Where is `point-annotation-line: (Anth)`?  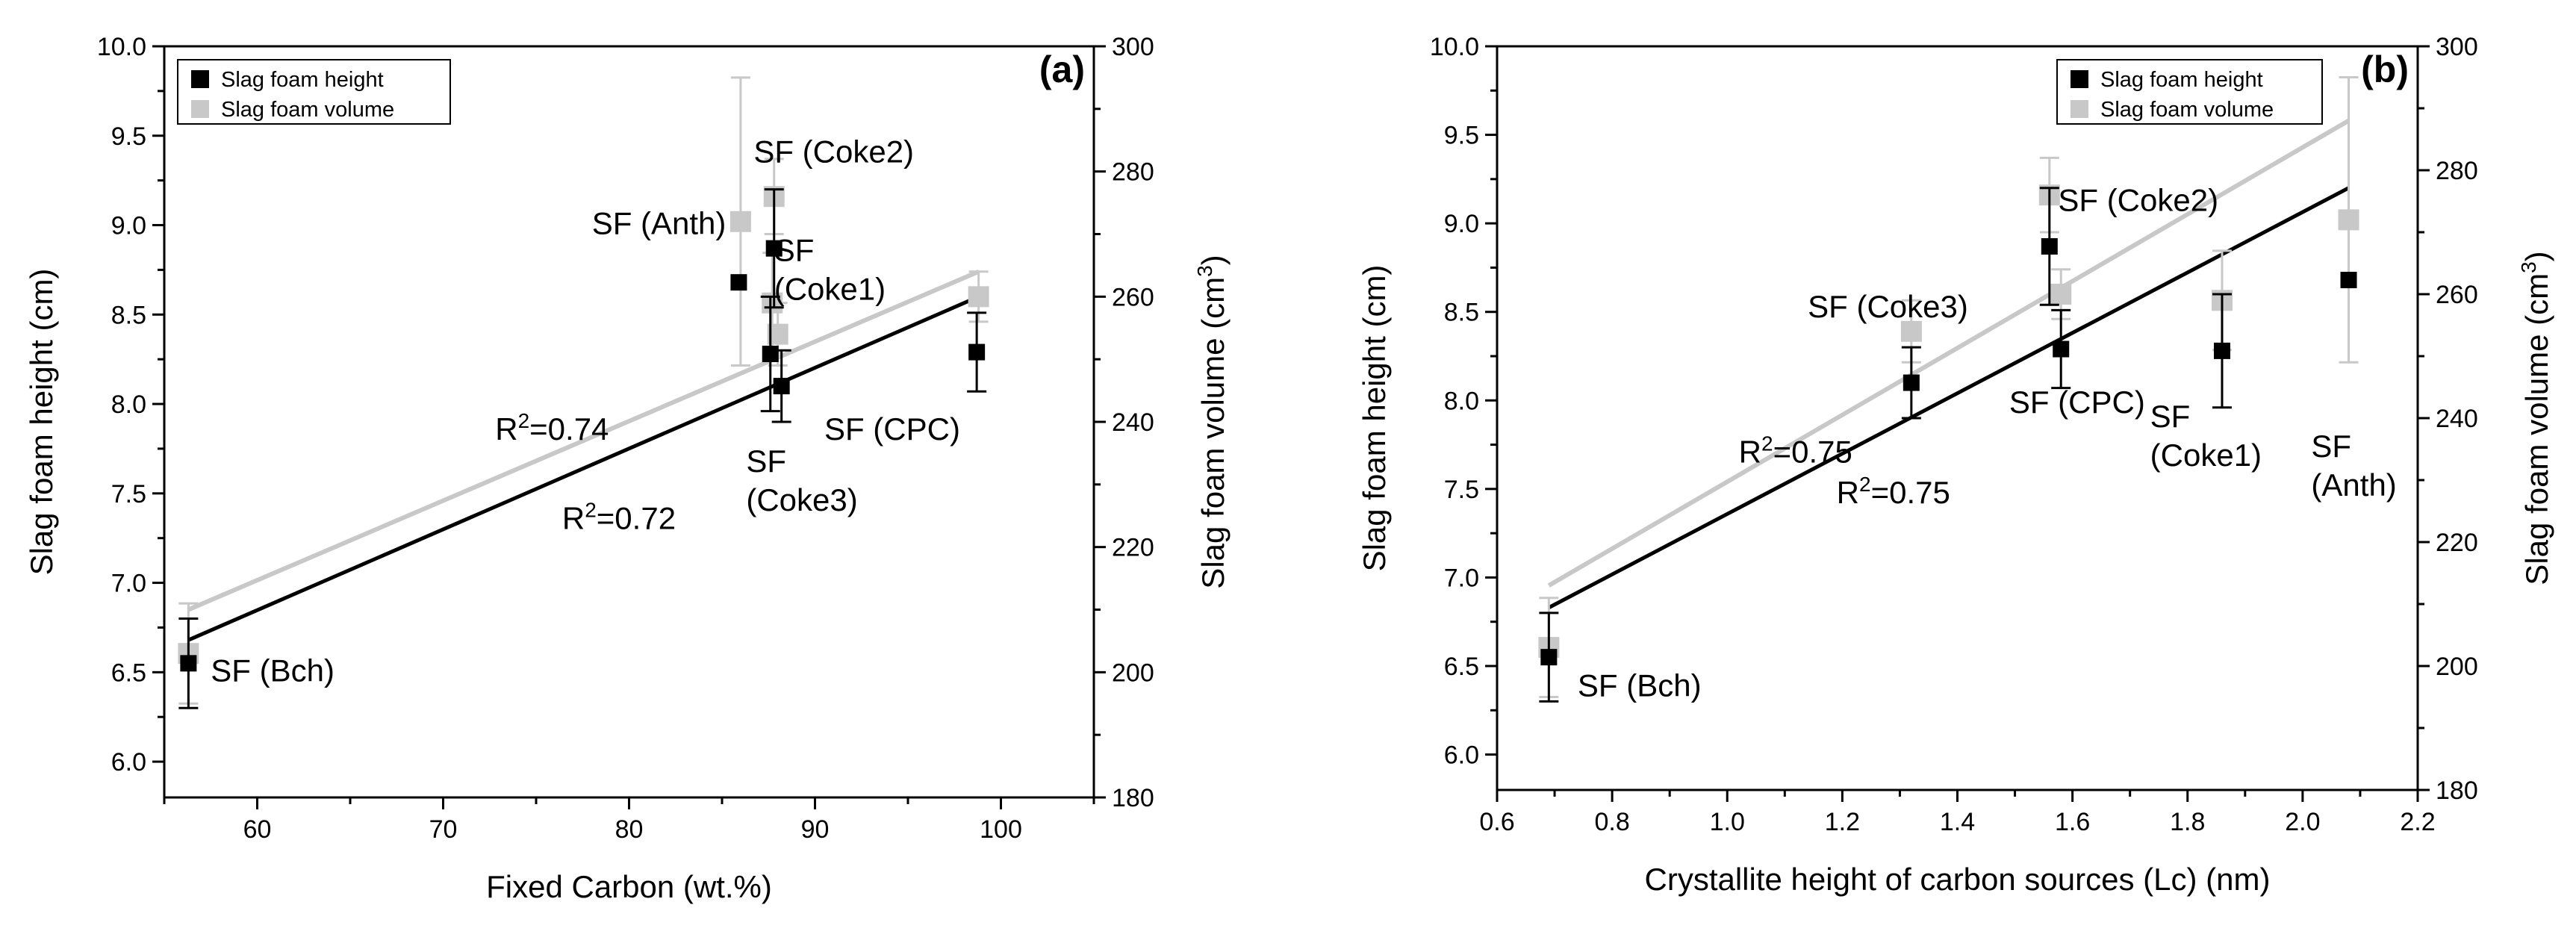
point-annotation-line: (Anth) is located at coordinates (2353, 485).